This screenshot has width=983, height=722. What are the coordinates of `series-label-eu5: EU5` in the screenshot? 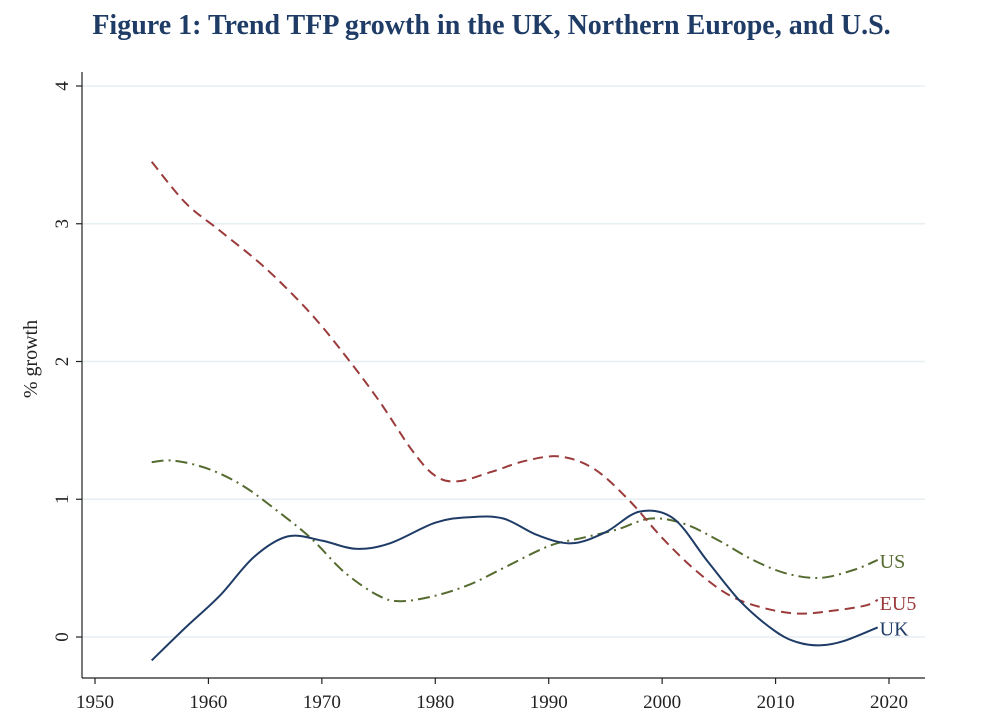 It's located at (898, 604).